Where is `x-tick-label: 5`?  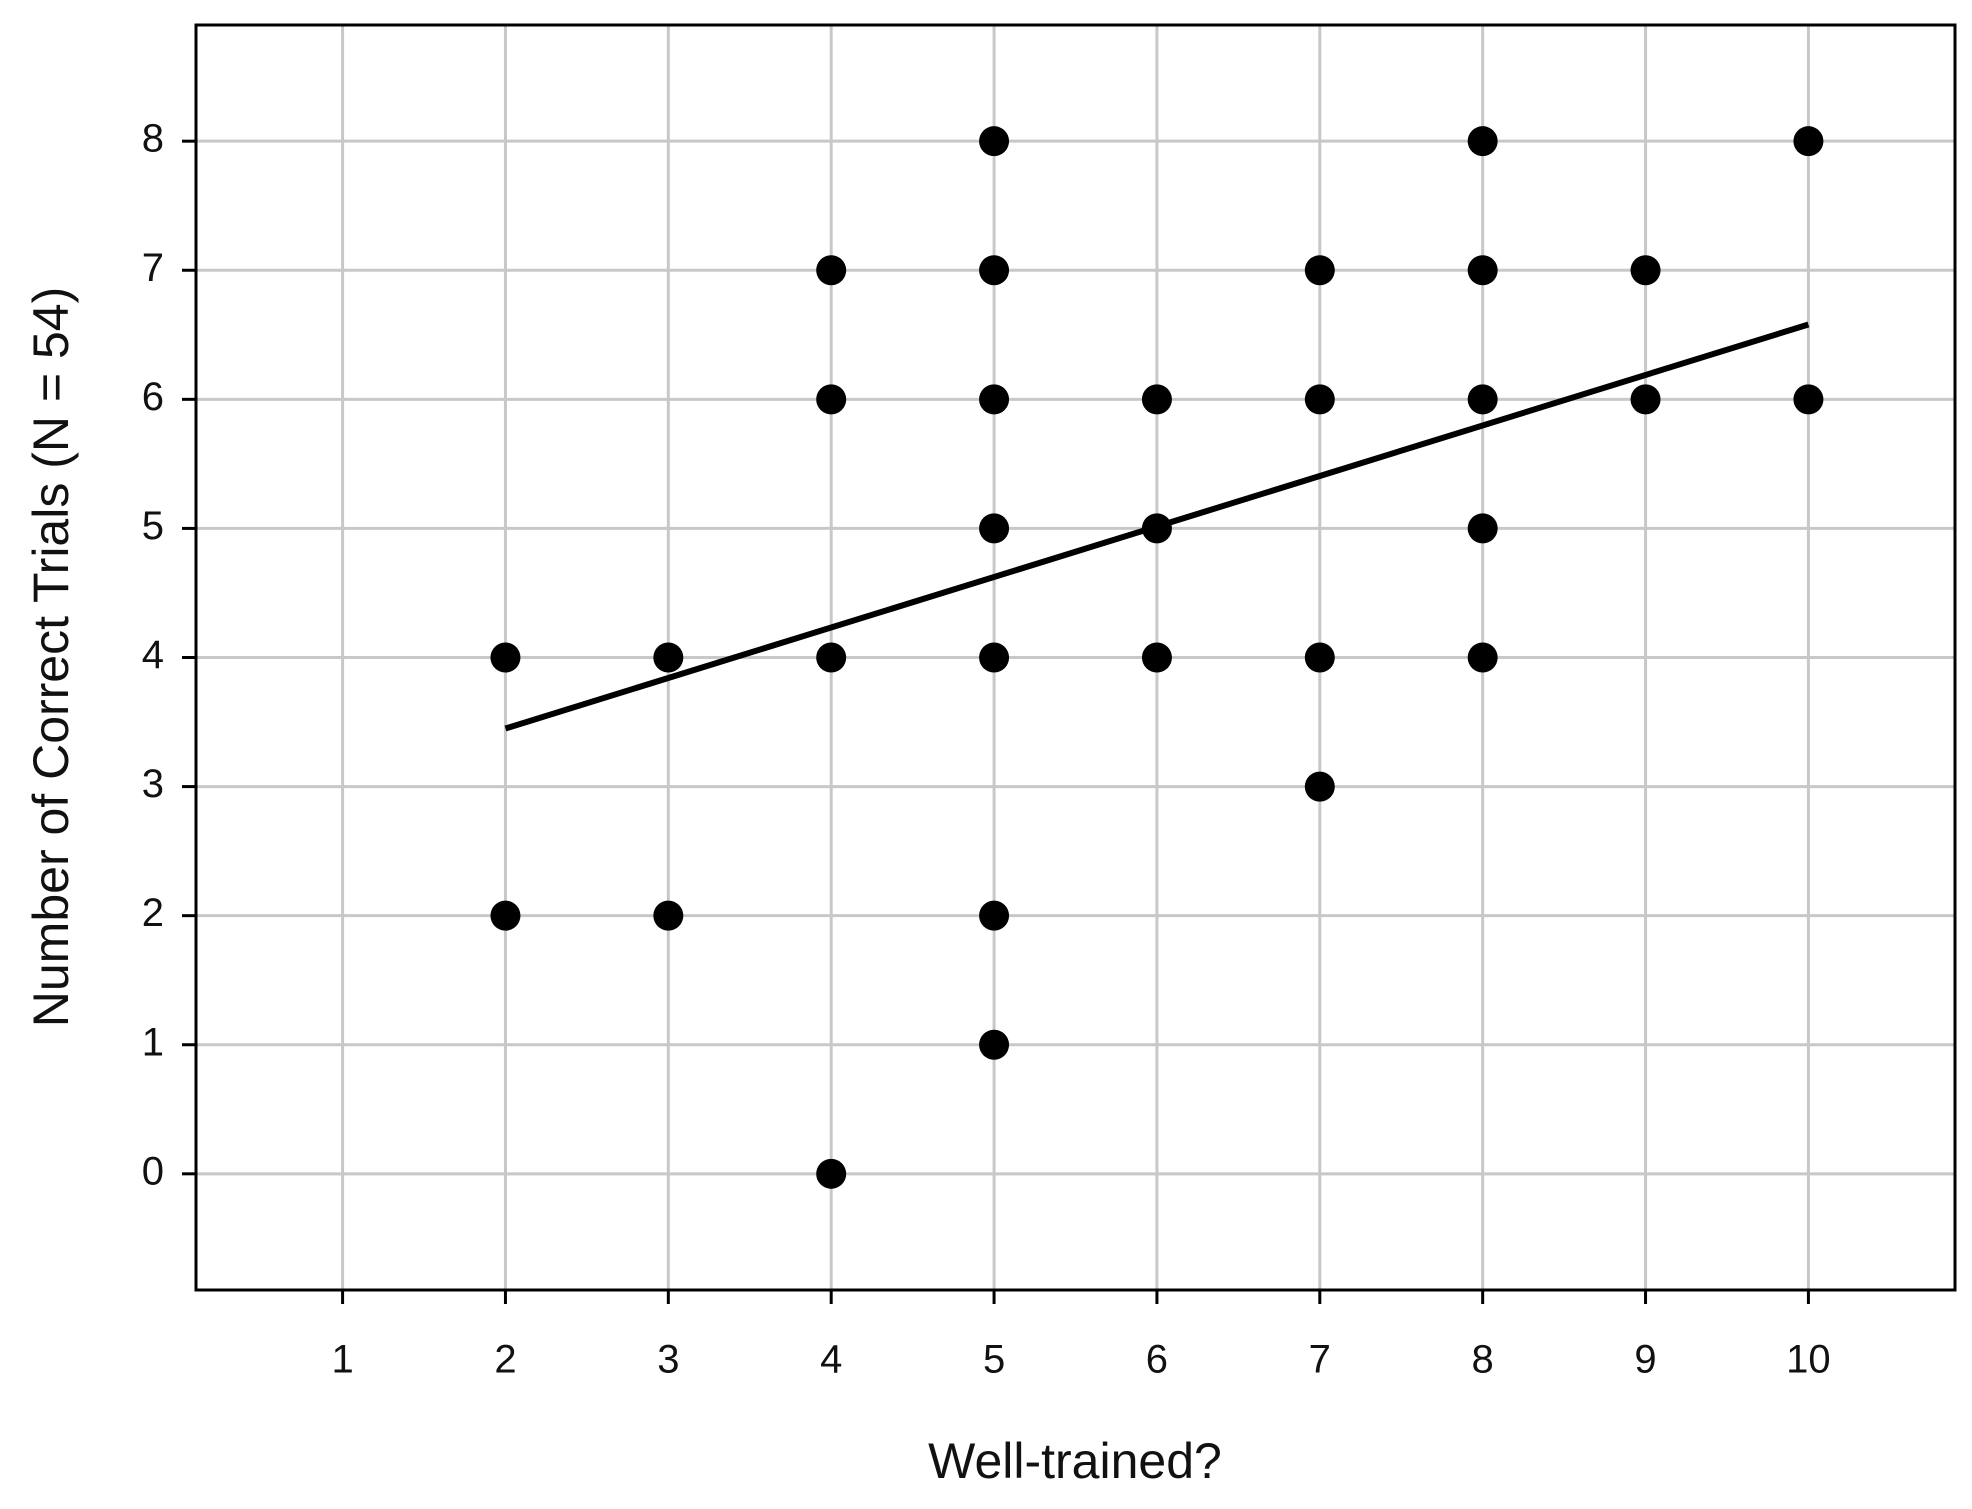 x-tick-label: 5 is located at coordinates (994, 1360).